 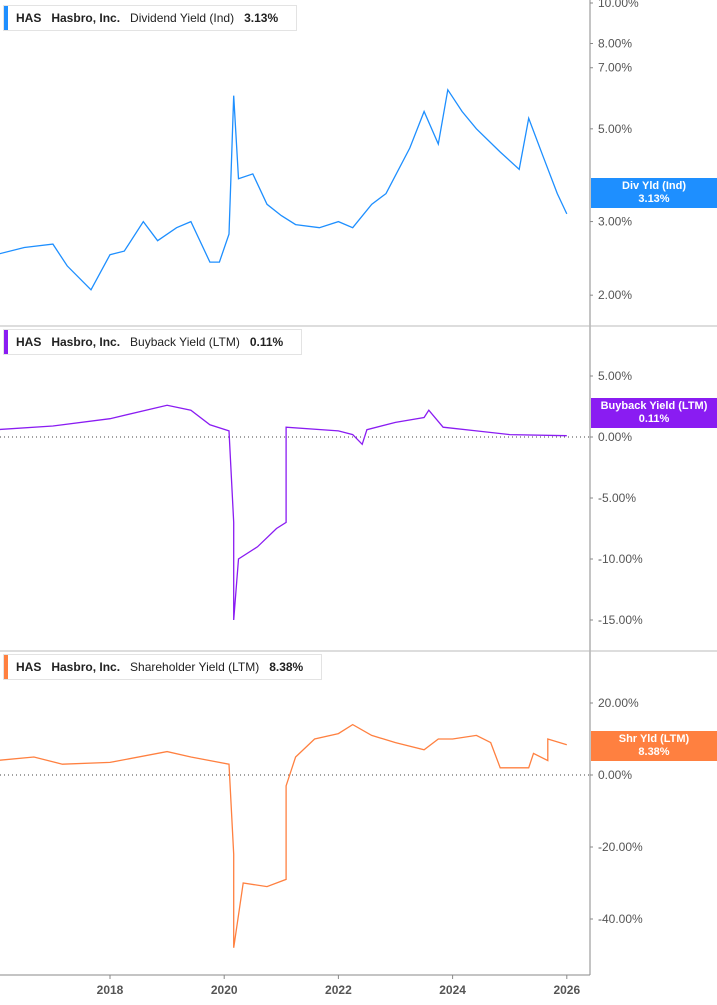 I want to click on y-tick-label: 2.00%, so click(x=615, y=295).